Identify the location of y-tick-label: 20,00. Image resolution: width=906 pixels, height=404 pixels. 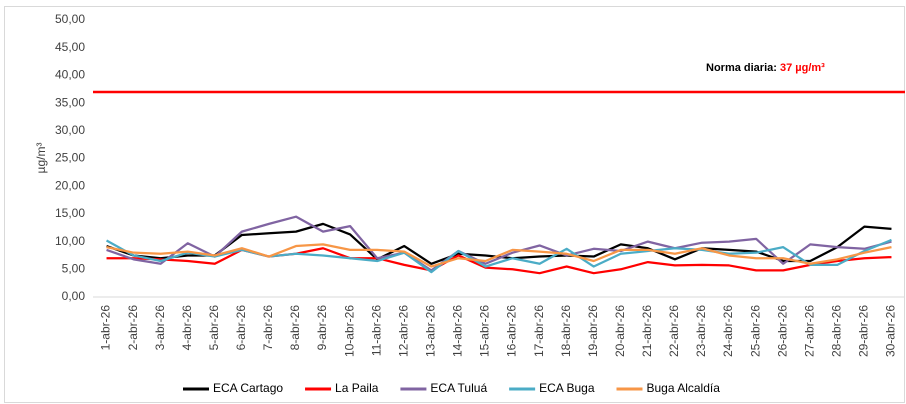
(70, 185).